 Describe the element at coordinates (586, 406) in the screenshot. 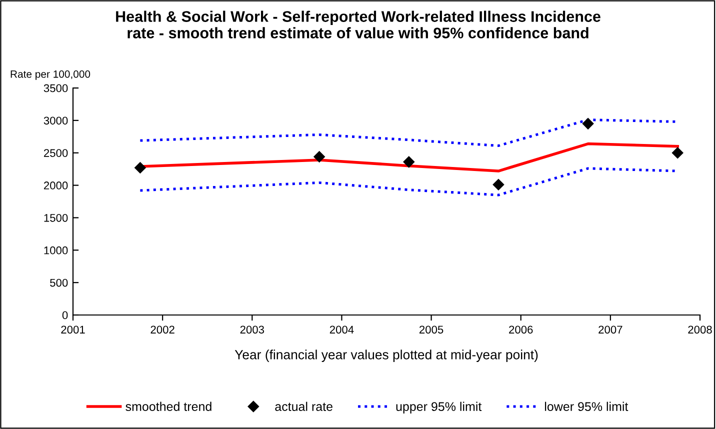

I see `legend-label: lower 95% limit` at that location.